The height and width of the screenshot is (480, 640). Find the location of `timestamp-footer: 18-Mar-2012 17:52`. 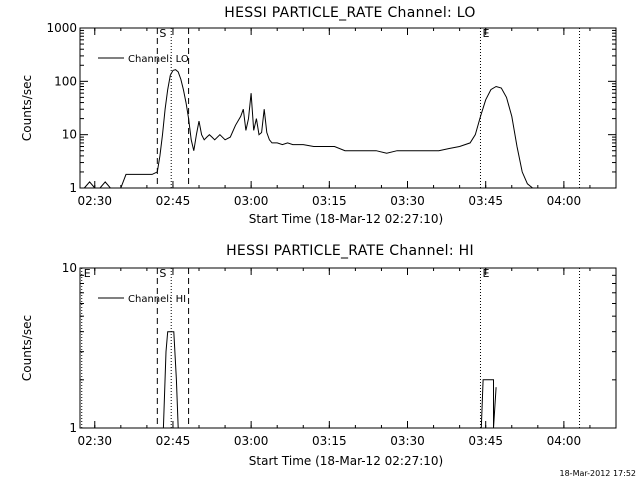

timestamp-footer: 18-Mar-2012 17:52 is located at coordinates (598, 473).